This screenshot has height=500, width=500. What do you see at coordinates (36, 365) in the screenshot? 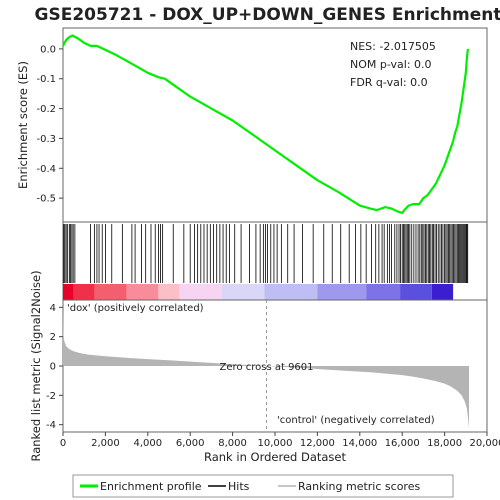
I see `metric-y-axis-label: Ranked list metric (Signal2Noise)` at bounding box center [36, 365].